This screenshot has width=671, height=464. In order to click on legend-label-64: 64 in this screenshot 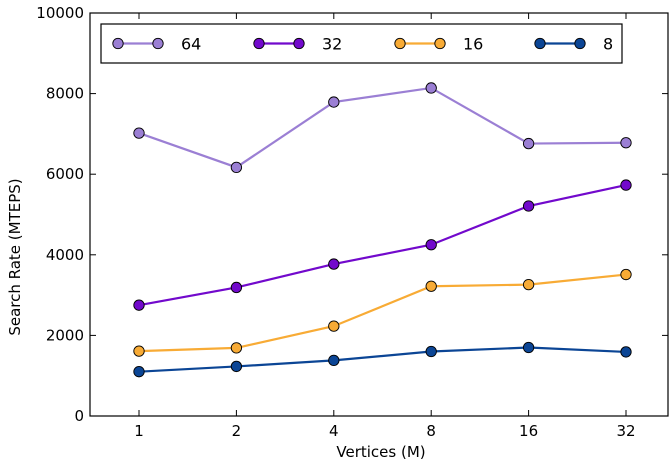, I will do `click(191, 44)`.